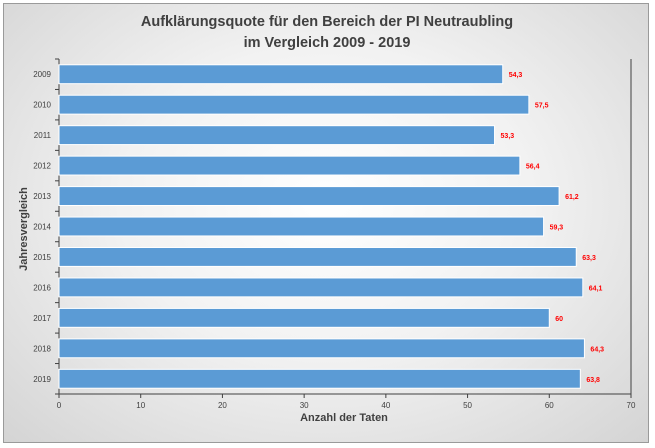  I want to click on y-category-label: 2011, so click(43, 135).